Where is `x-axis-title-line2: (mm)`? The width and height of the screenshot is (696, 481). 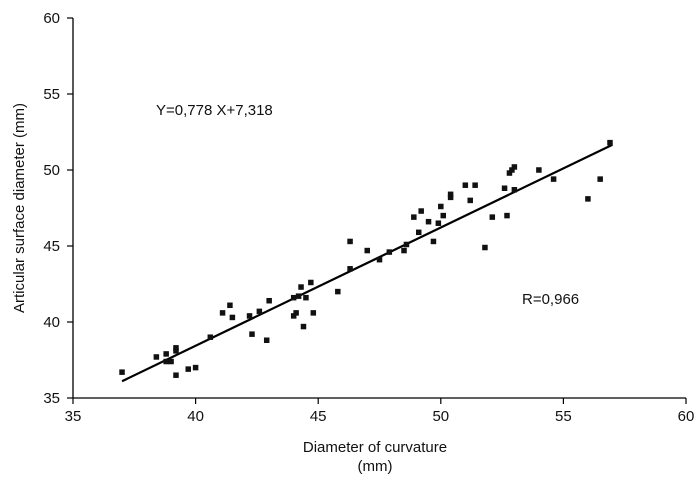 x-axis-title-line2: (mm) is located at coordinates (375, 466).